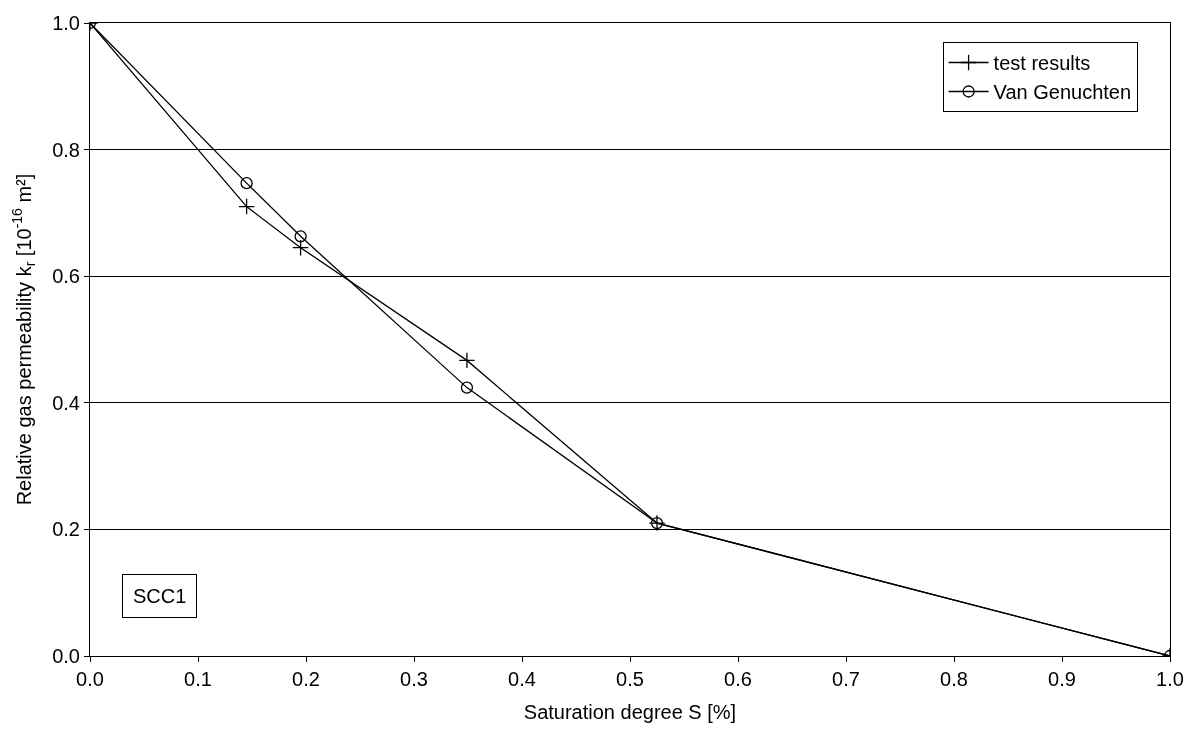 The image size is (1200, 736). What do you see at coordinates (1062, 679) in the screenshot?
I see `x-tick-label: 0.9` at bounding box center [1062, 679].